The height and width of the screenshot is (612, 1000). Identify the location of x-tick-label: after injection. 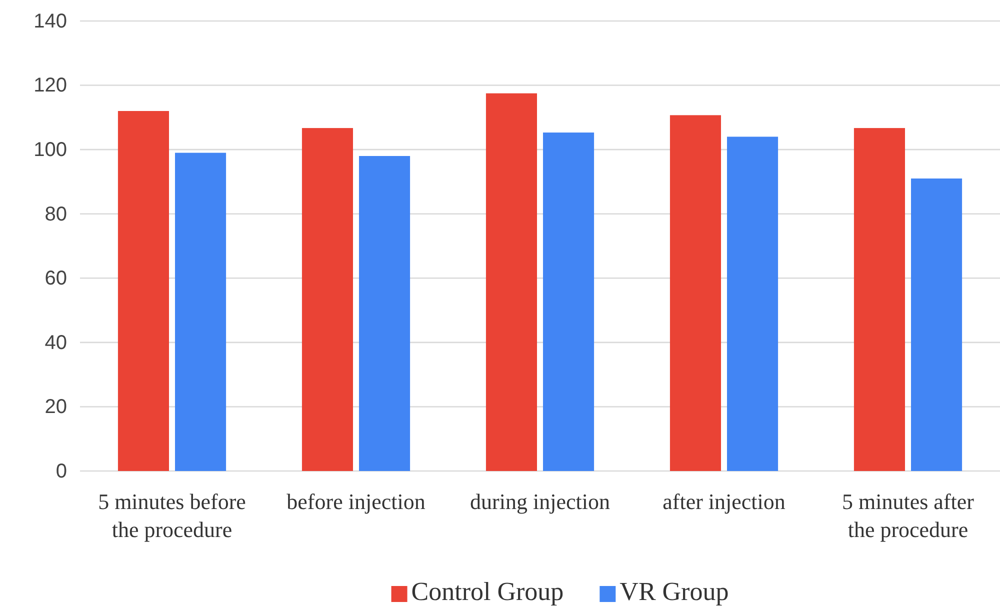
(724, 501).